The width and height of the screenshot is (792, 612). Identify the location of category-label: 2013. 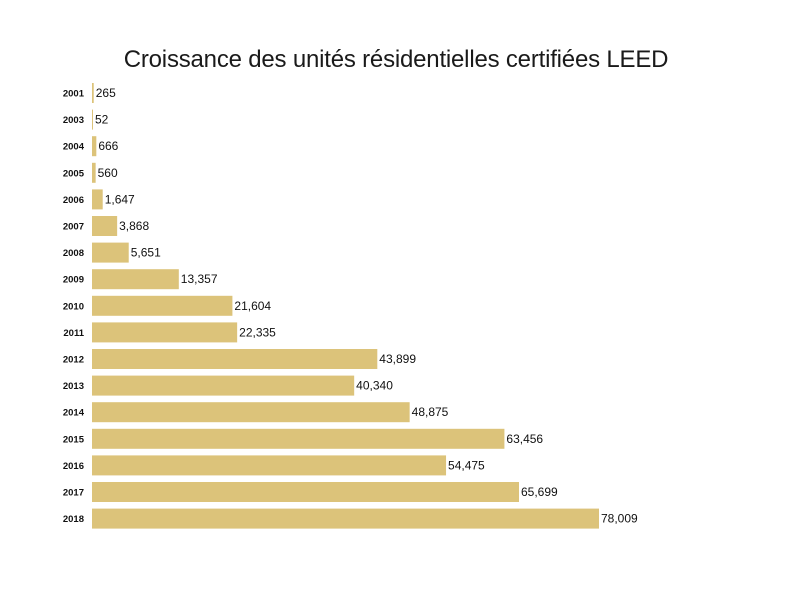
(73, 386).